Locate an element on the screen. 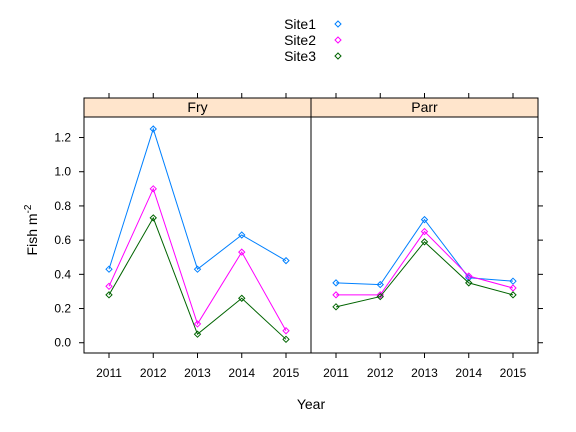 This screenshot has height=432, width=576. y-axis-title-text: Fish m is located at coordinates (32, 234).